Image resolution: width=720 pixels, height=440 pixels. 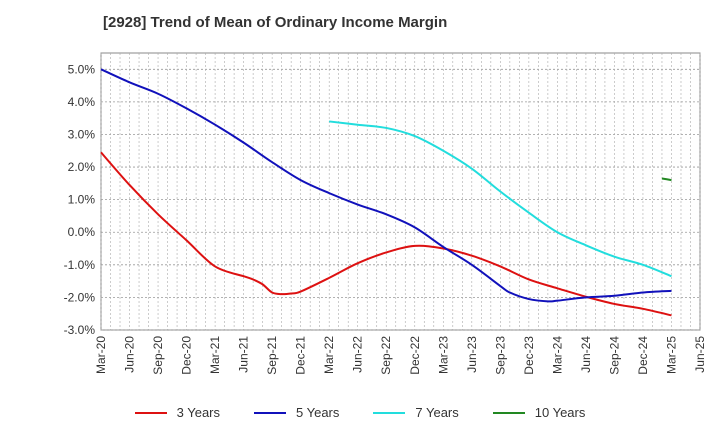 I want to click on x-tick-label: Mar-24, so click(x=557, y=355).